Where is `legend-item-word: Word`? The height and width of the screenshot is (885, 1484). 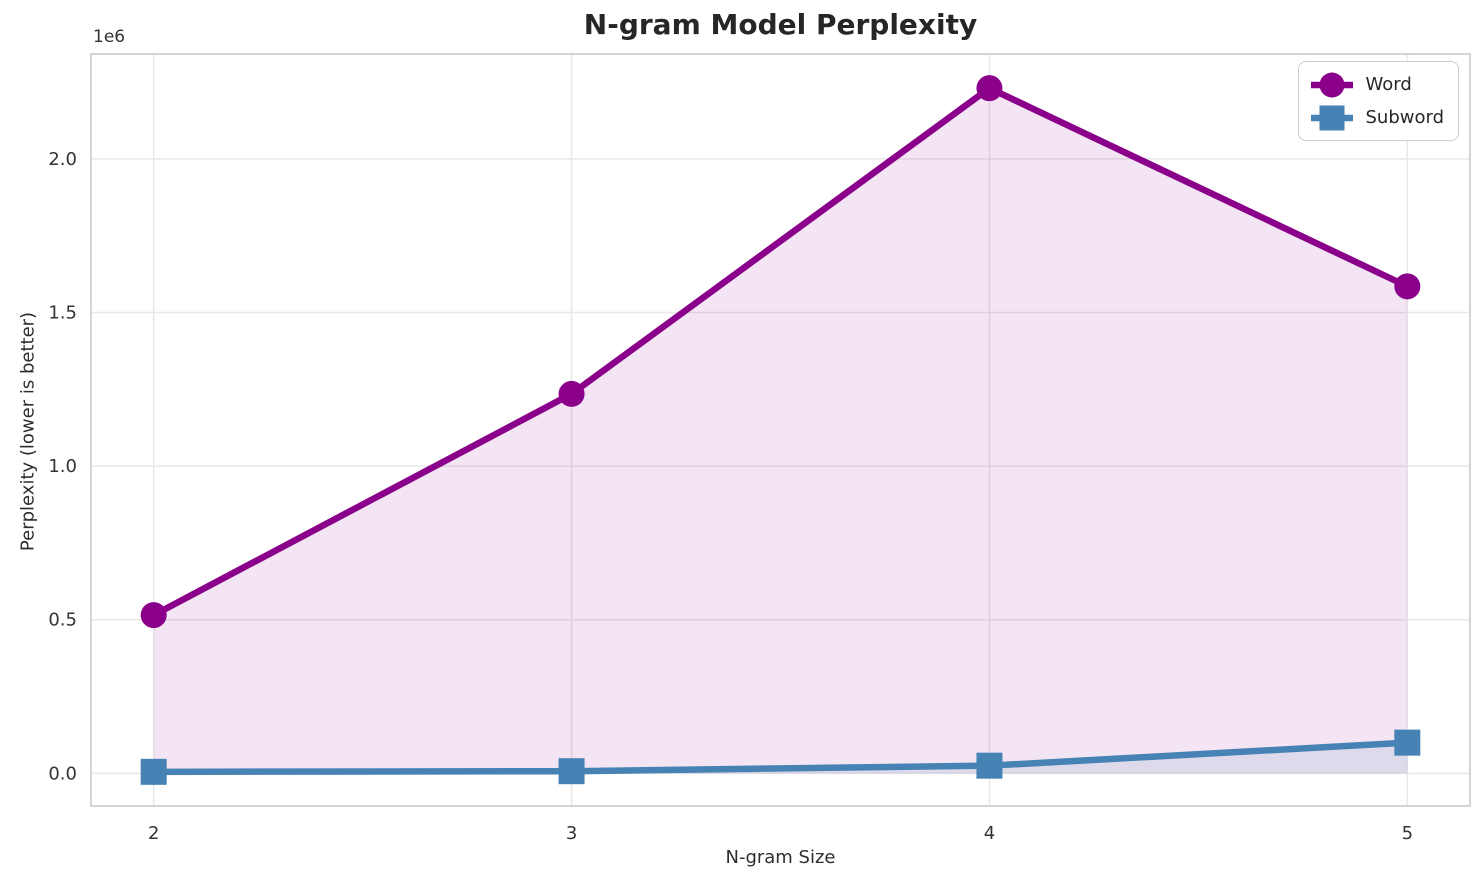 legend-item-word: Word is located at coordinates (1376, 84).